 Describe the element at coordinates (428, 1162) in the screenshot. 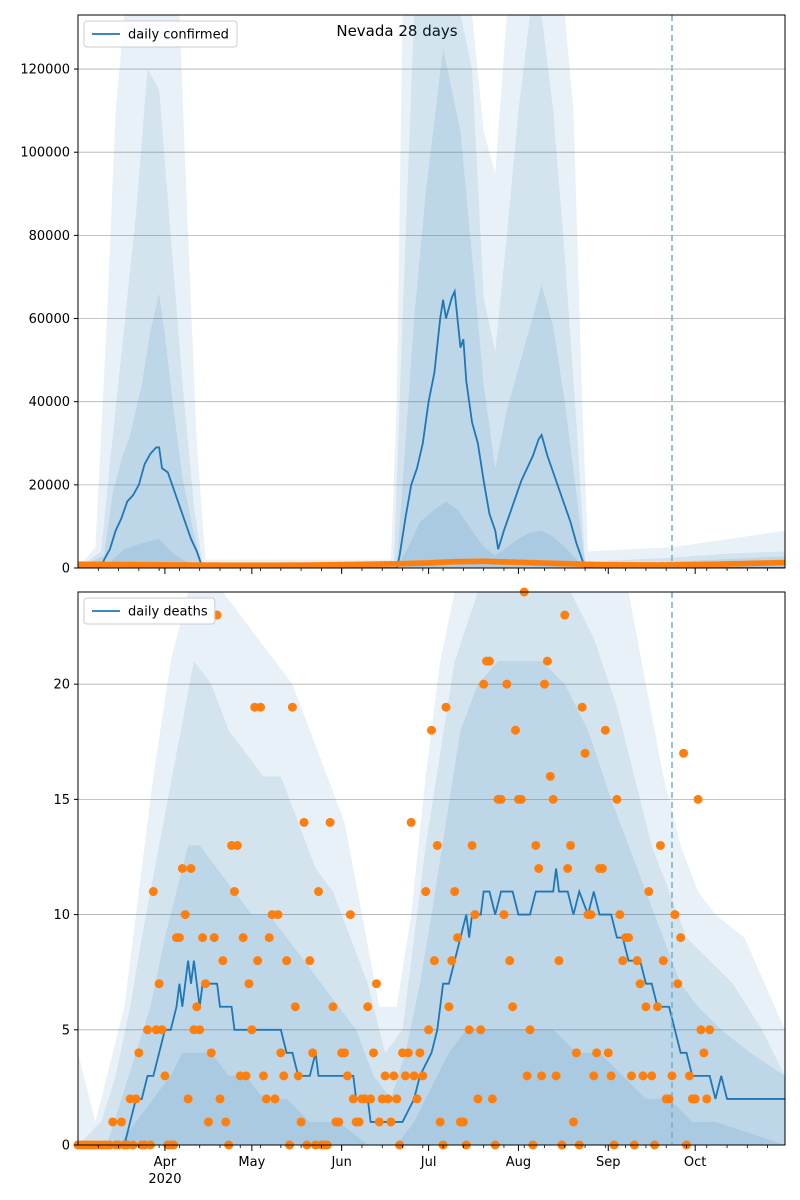

I see `x-tick-label: Jul` at that location.